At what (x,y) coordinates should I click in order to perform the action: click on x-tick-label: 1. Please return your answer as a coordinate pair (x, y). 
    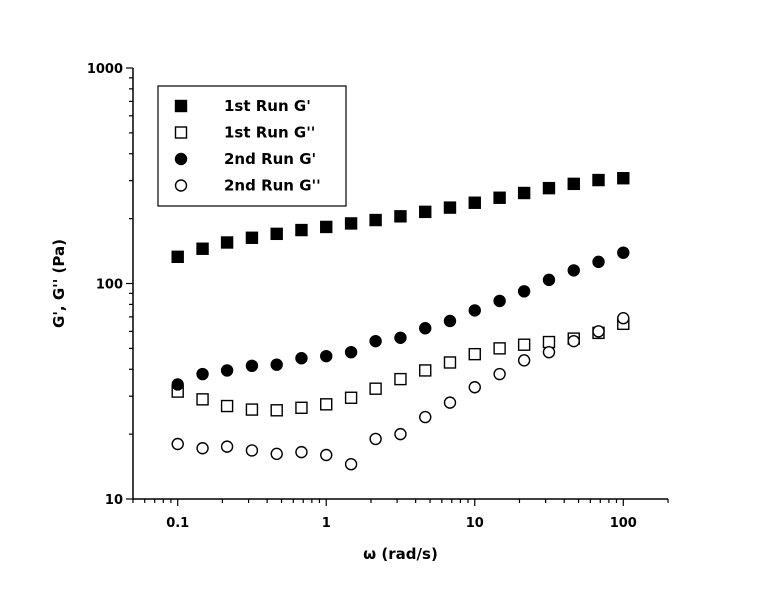
    Looking at the image, I should click on (326, 523).